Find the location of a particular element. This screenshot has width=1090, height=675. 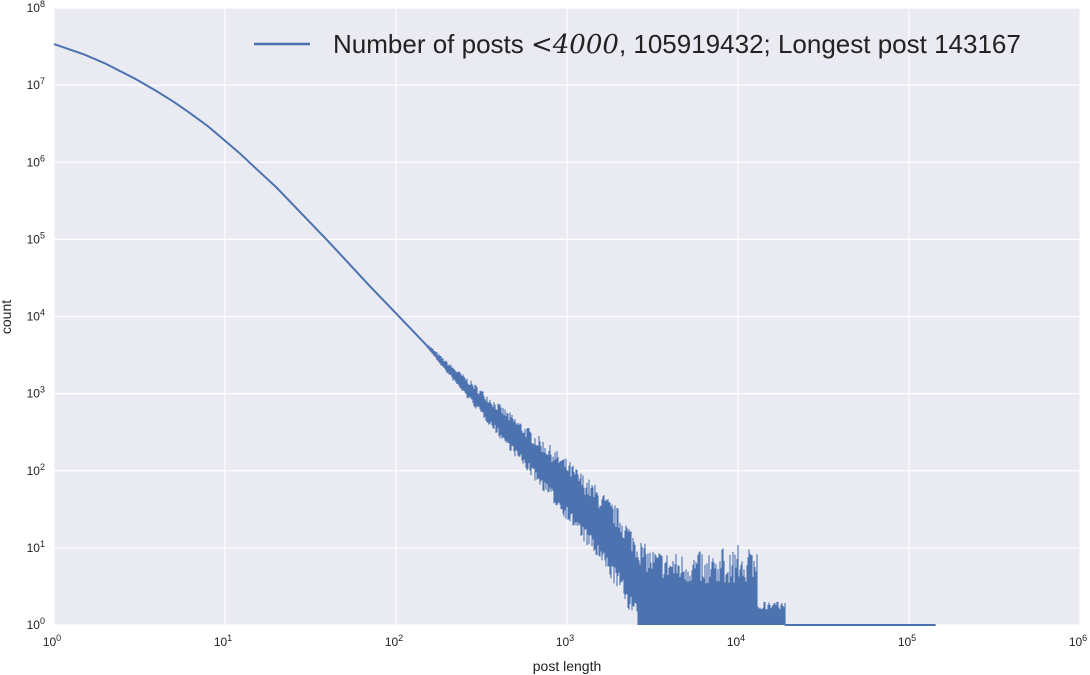

x-tick-labels: 10⁰ 10¹ 10² 10³ 10⁴ 10⁵ 10⁶ is located at coordinates (565, 641).